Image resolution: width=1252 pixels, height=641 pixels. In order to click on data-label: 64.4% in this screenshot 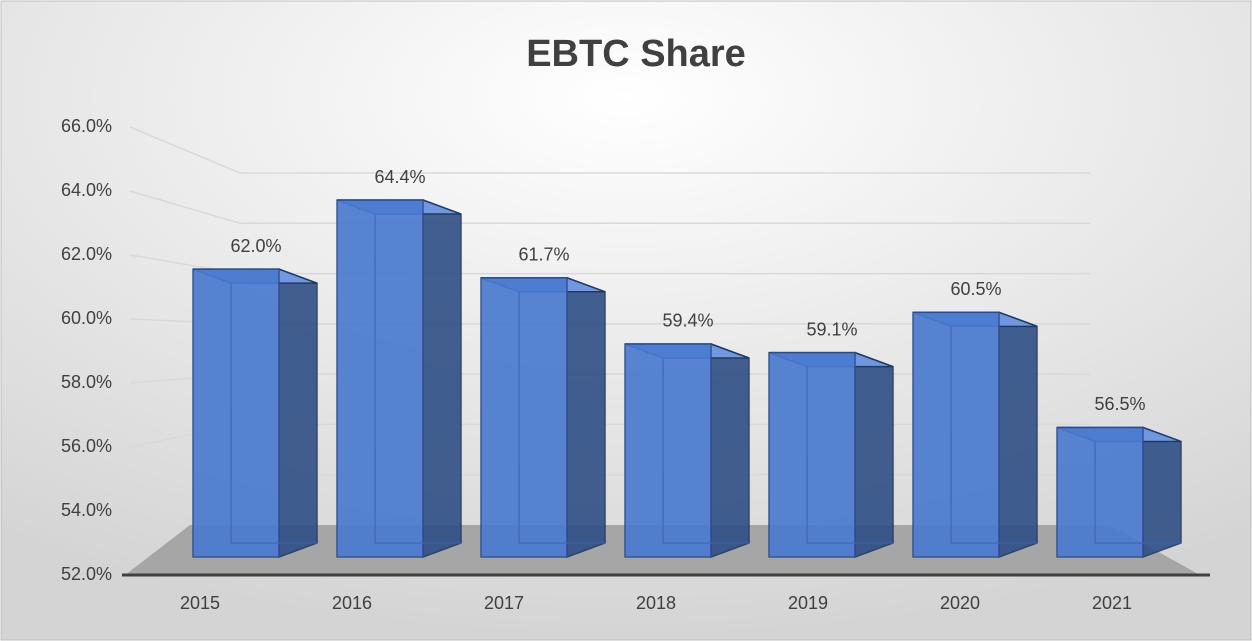, I will do `click(399, 177)`.